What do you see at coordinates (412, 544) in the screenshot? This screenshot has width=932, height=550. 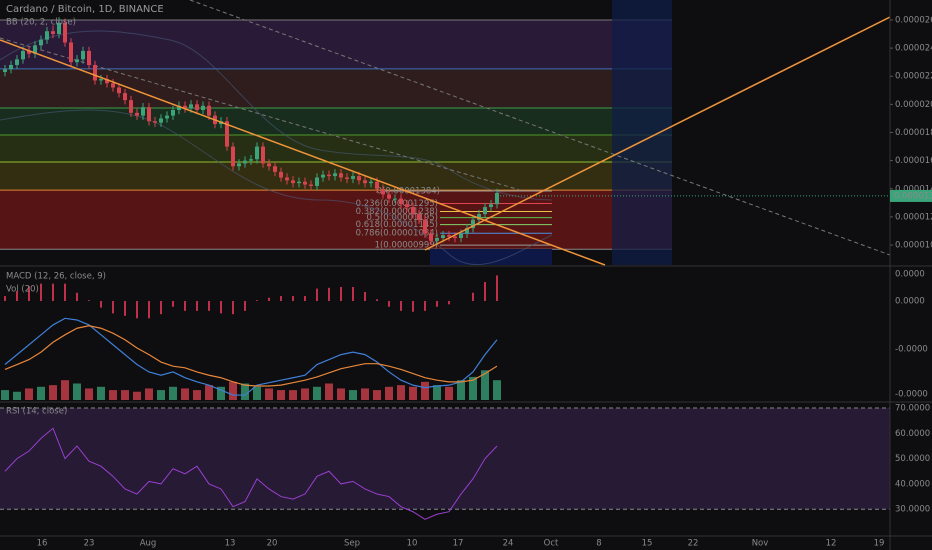 I see `x-tick-label: 10` at bounding box center [412, 544].